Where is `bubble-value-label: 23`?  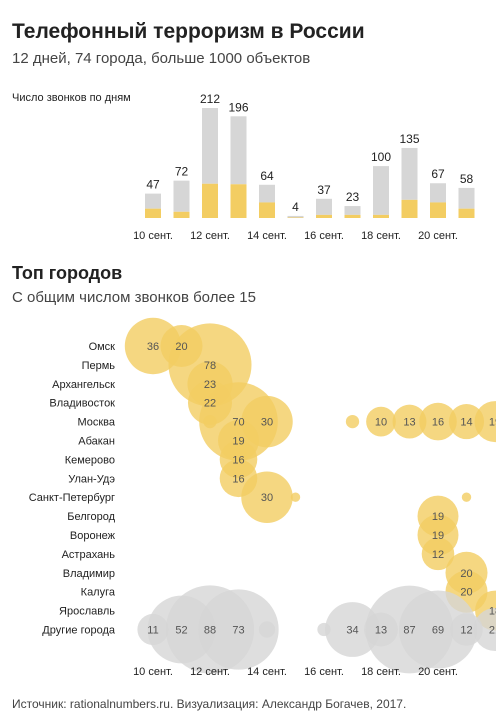 bubble-value-label: 23 is located at coordinates (210, 385).